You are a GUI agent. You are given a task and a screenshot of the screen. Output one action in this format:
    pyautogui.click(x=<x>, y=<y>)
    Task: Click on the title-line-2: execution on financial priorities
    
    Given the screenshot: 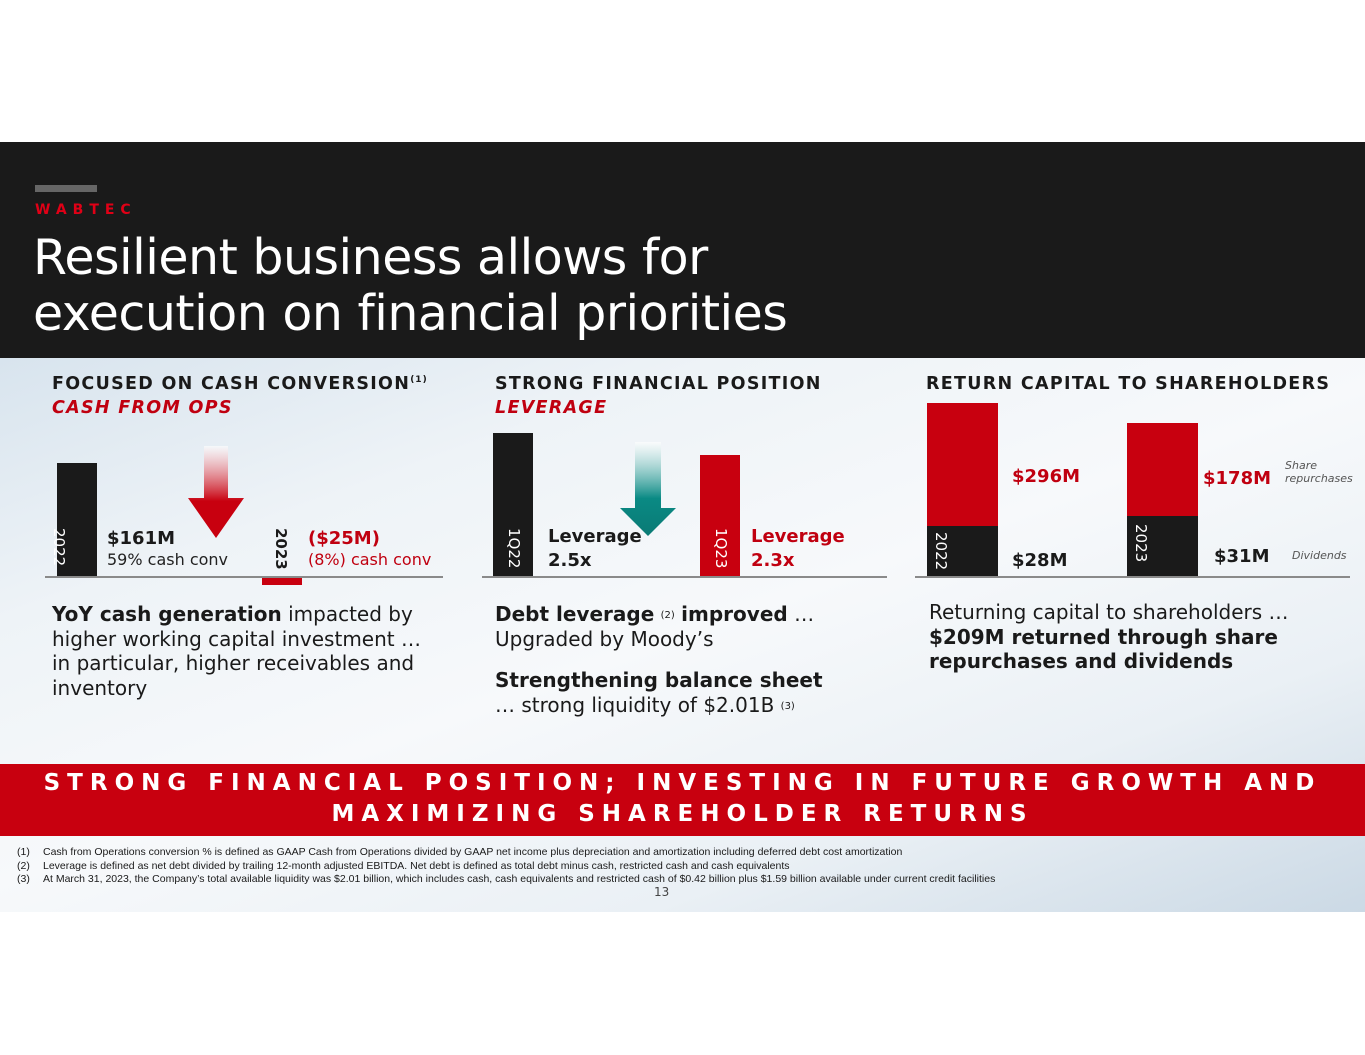 What is the action you would take?
    pyautogui.click(x=410, y=313)
    